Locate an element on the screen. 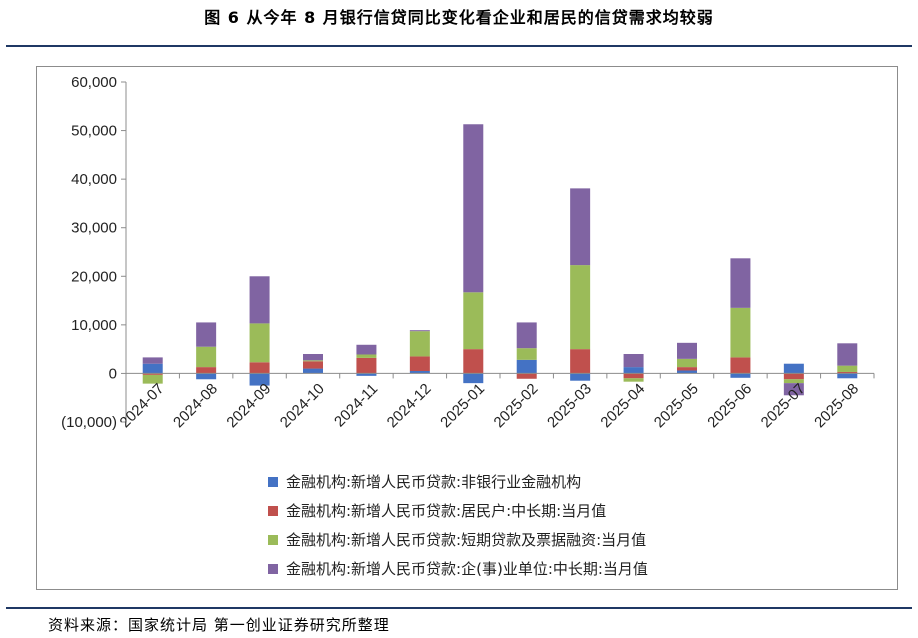 The width and height of the screenshot is (918, 638). x-tick-label: 2024-09 is located at coordinates (248, 405).